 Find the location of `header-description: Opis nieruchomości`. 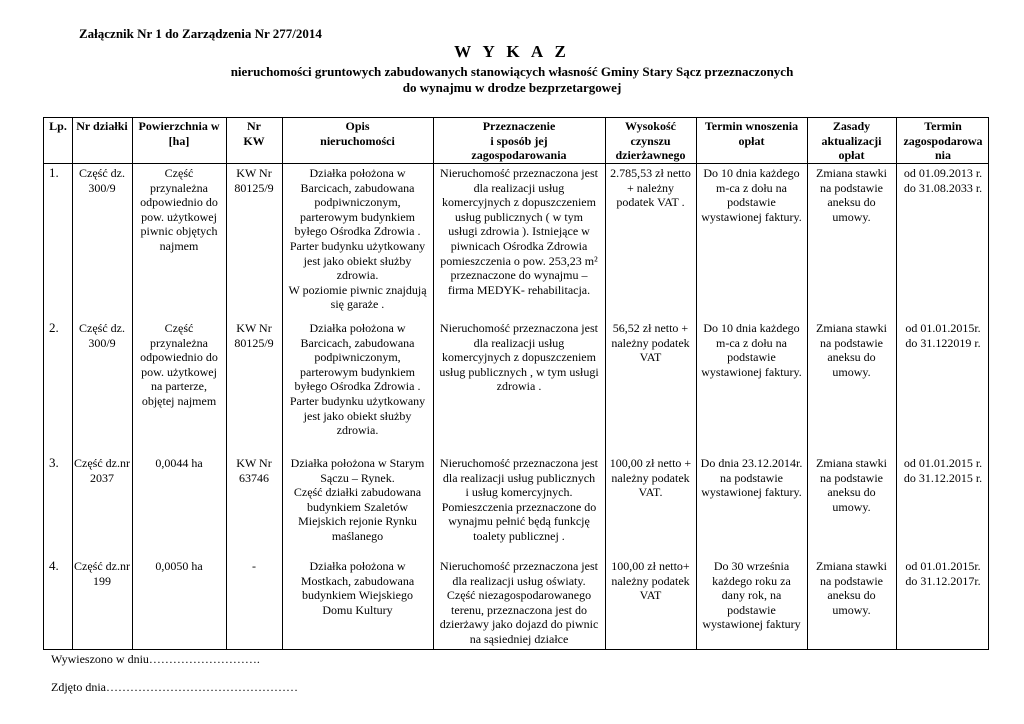

header-description: Opis nieruchomości is located at coordinates (357, 133).